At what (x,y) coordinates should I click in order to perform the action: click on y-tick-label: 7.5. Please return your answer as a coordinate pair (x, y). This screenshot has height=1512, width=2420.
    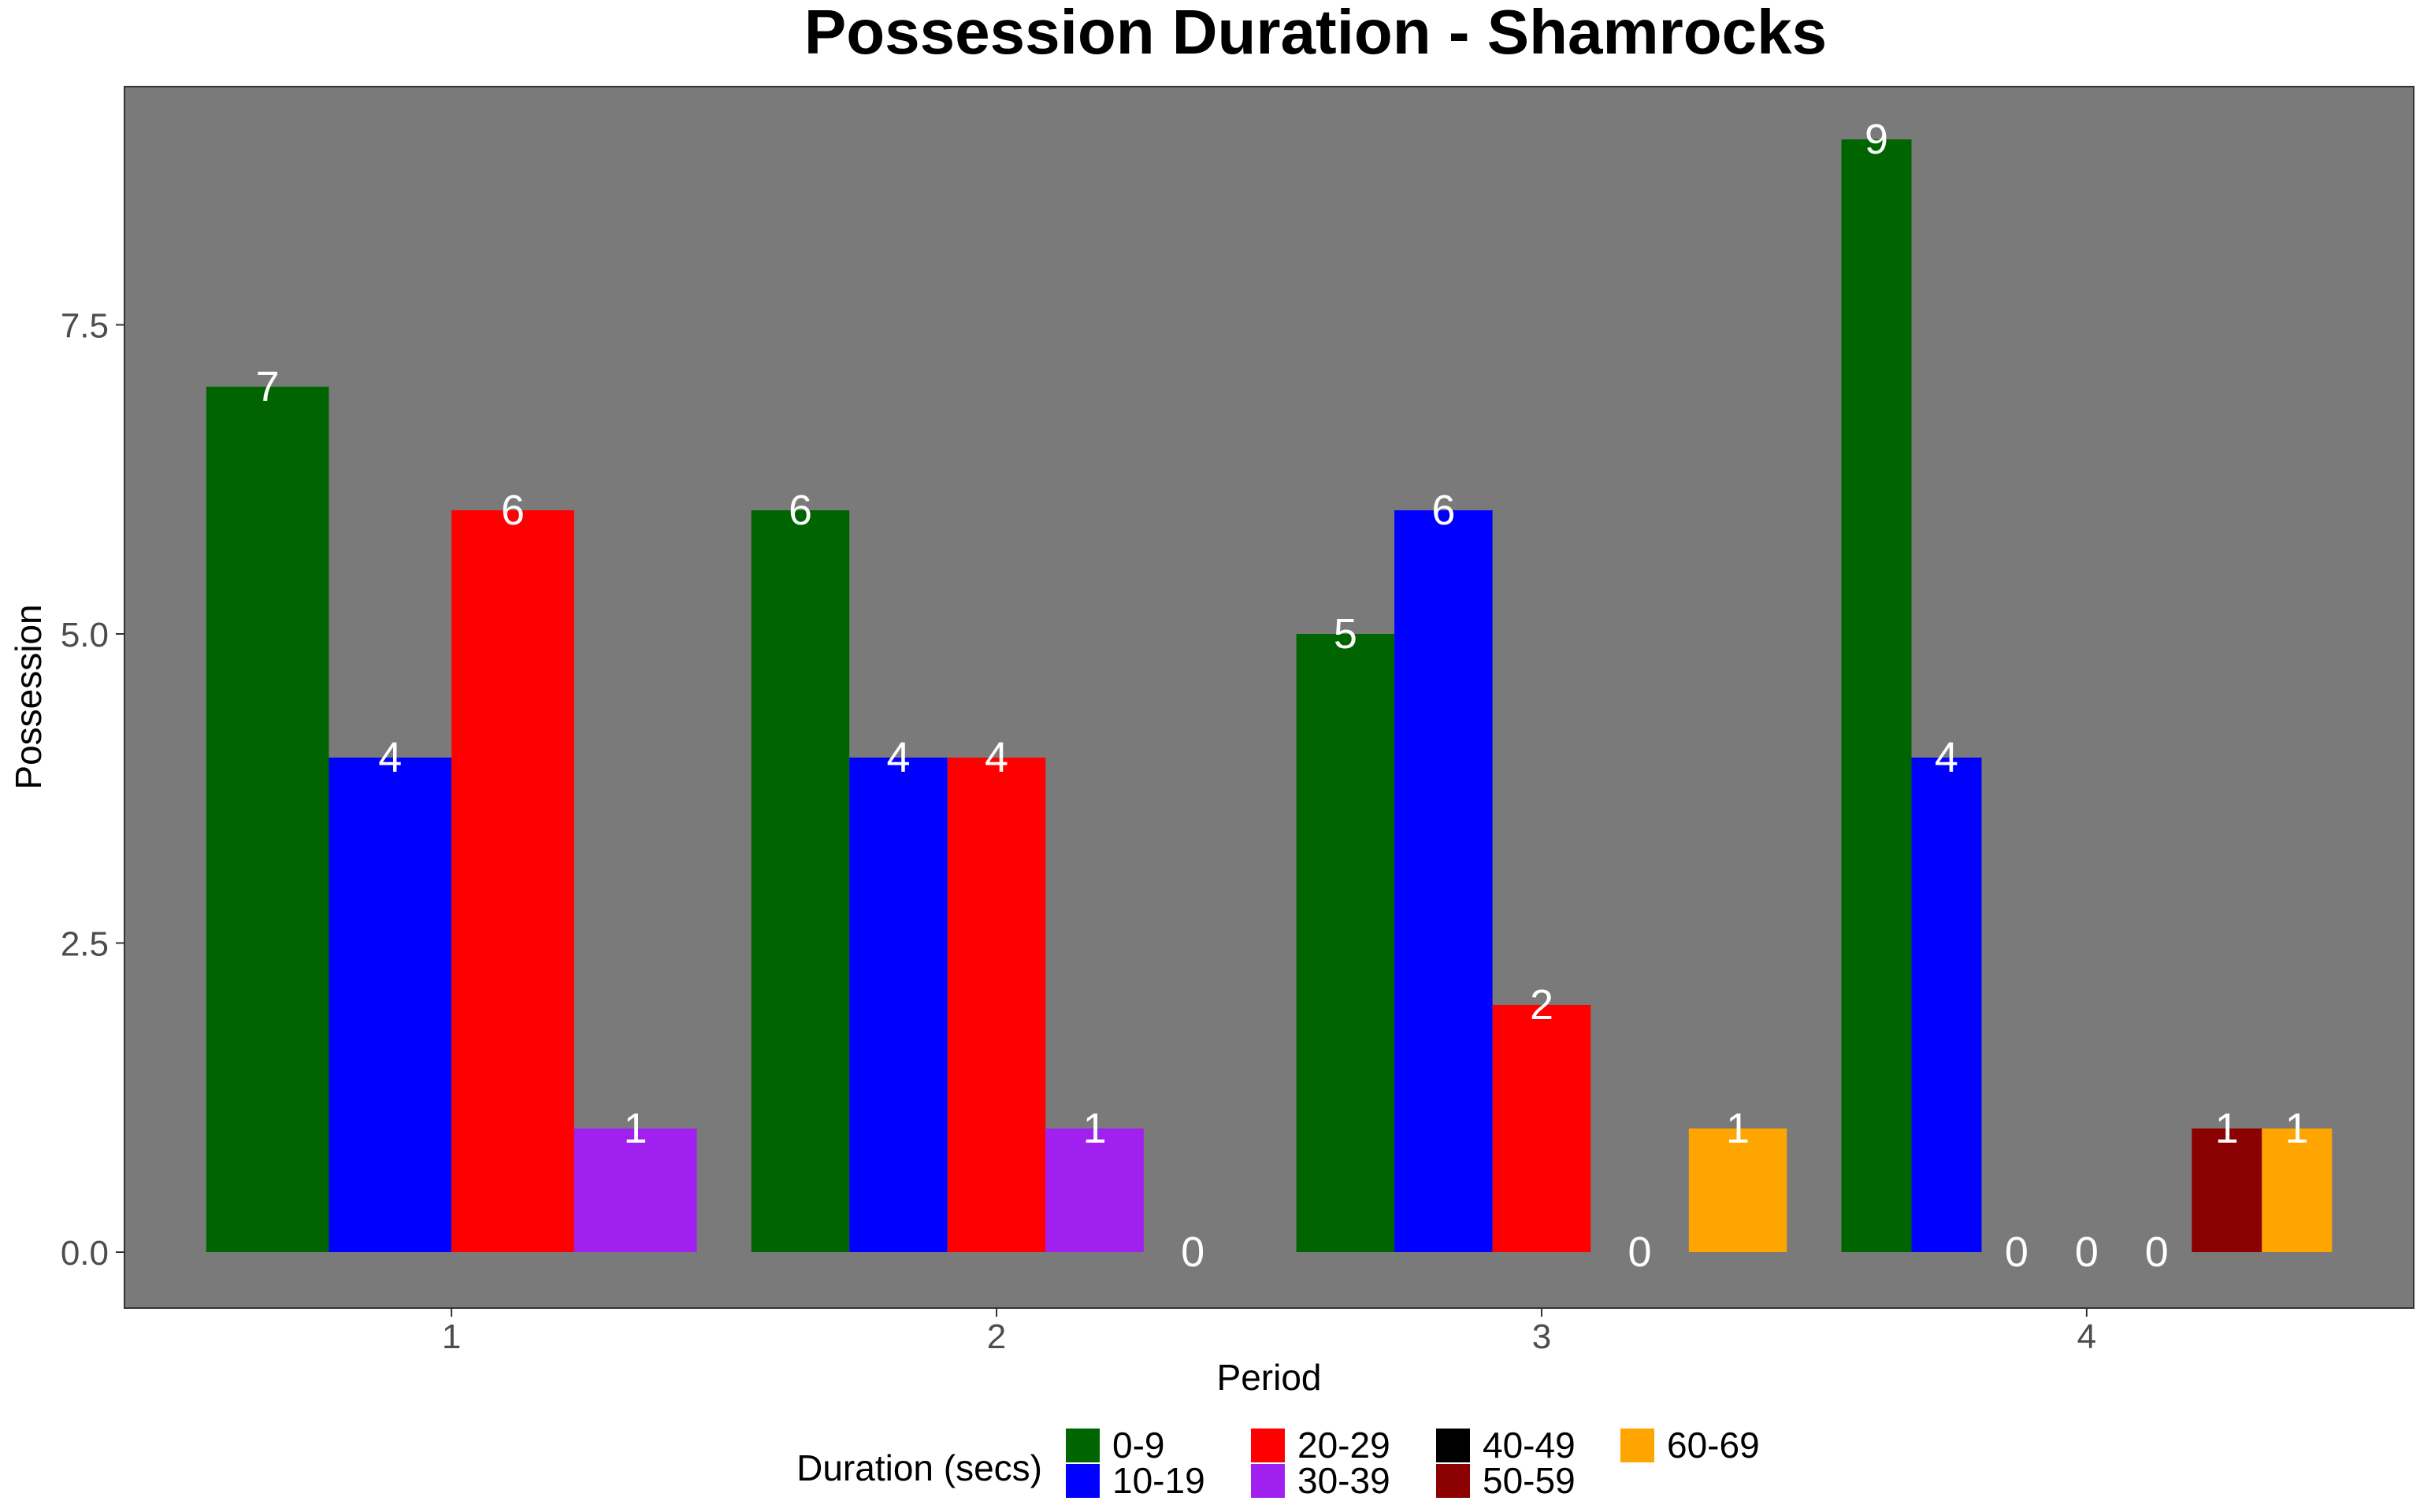
    Looking at the image, I should click on (85, 326).